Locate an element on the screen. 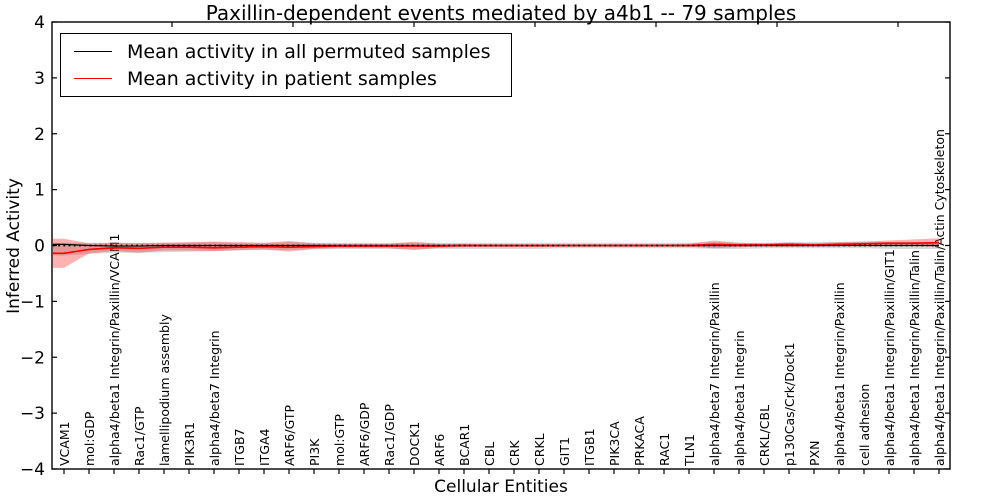 This screenshot has width=1000, height=500. x-tick-label: ITGB7 is located at coordinates (239, 447).